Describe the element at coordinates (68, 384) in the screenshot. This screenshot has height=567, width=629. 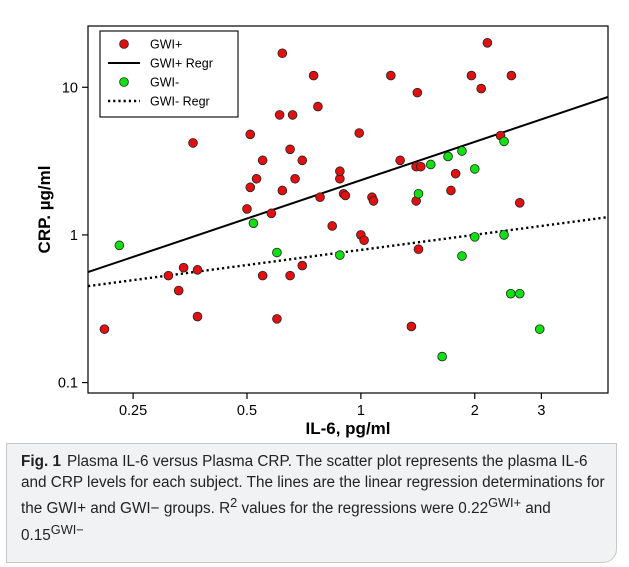
I see `y-tick-label: 0.1` at that location.